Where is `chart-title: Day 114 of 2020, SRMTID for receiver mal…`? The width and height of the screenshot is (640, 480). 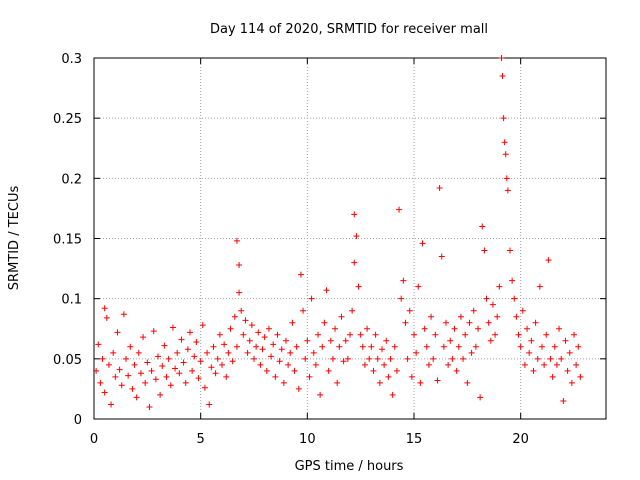 chart-title: Day 114 of 2020, SRMTID for receiver mal… is located at coordinates (349, 29).